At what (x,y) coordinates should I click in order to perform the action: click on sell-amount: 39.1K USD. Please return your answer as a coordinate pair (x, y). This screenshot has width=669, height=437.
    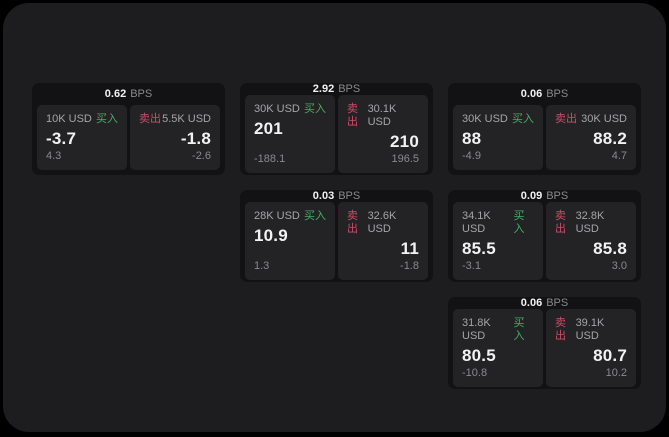
    Looking at the image, I should click on (590, 329).